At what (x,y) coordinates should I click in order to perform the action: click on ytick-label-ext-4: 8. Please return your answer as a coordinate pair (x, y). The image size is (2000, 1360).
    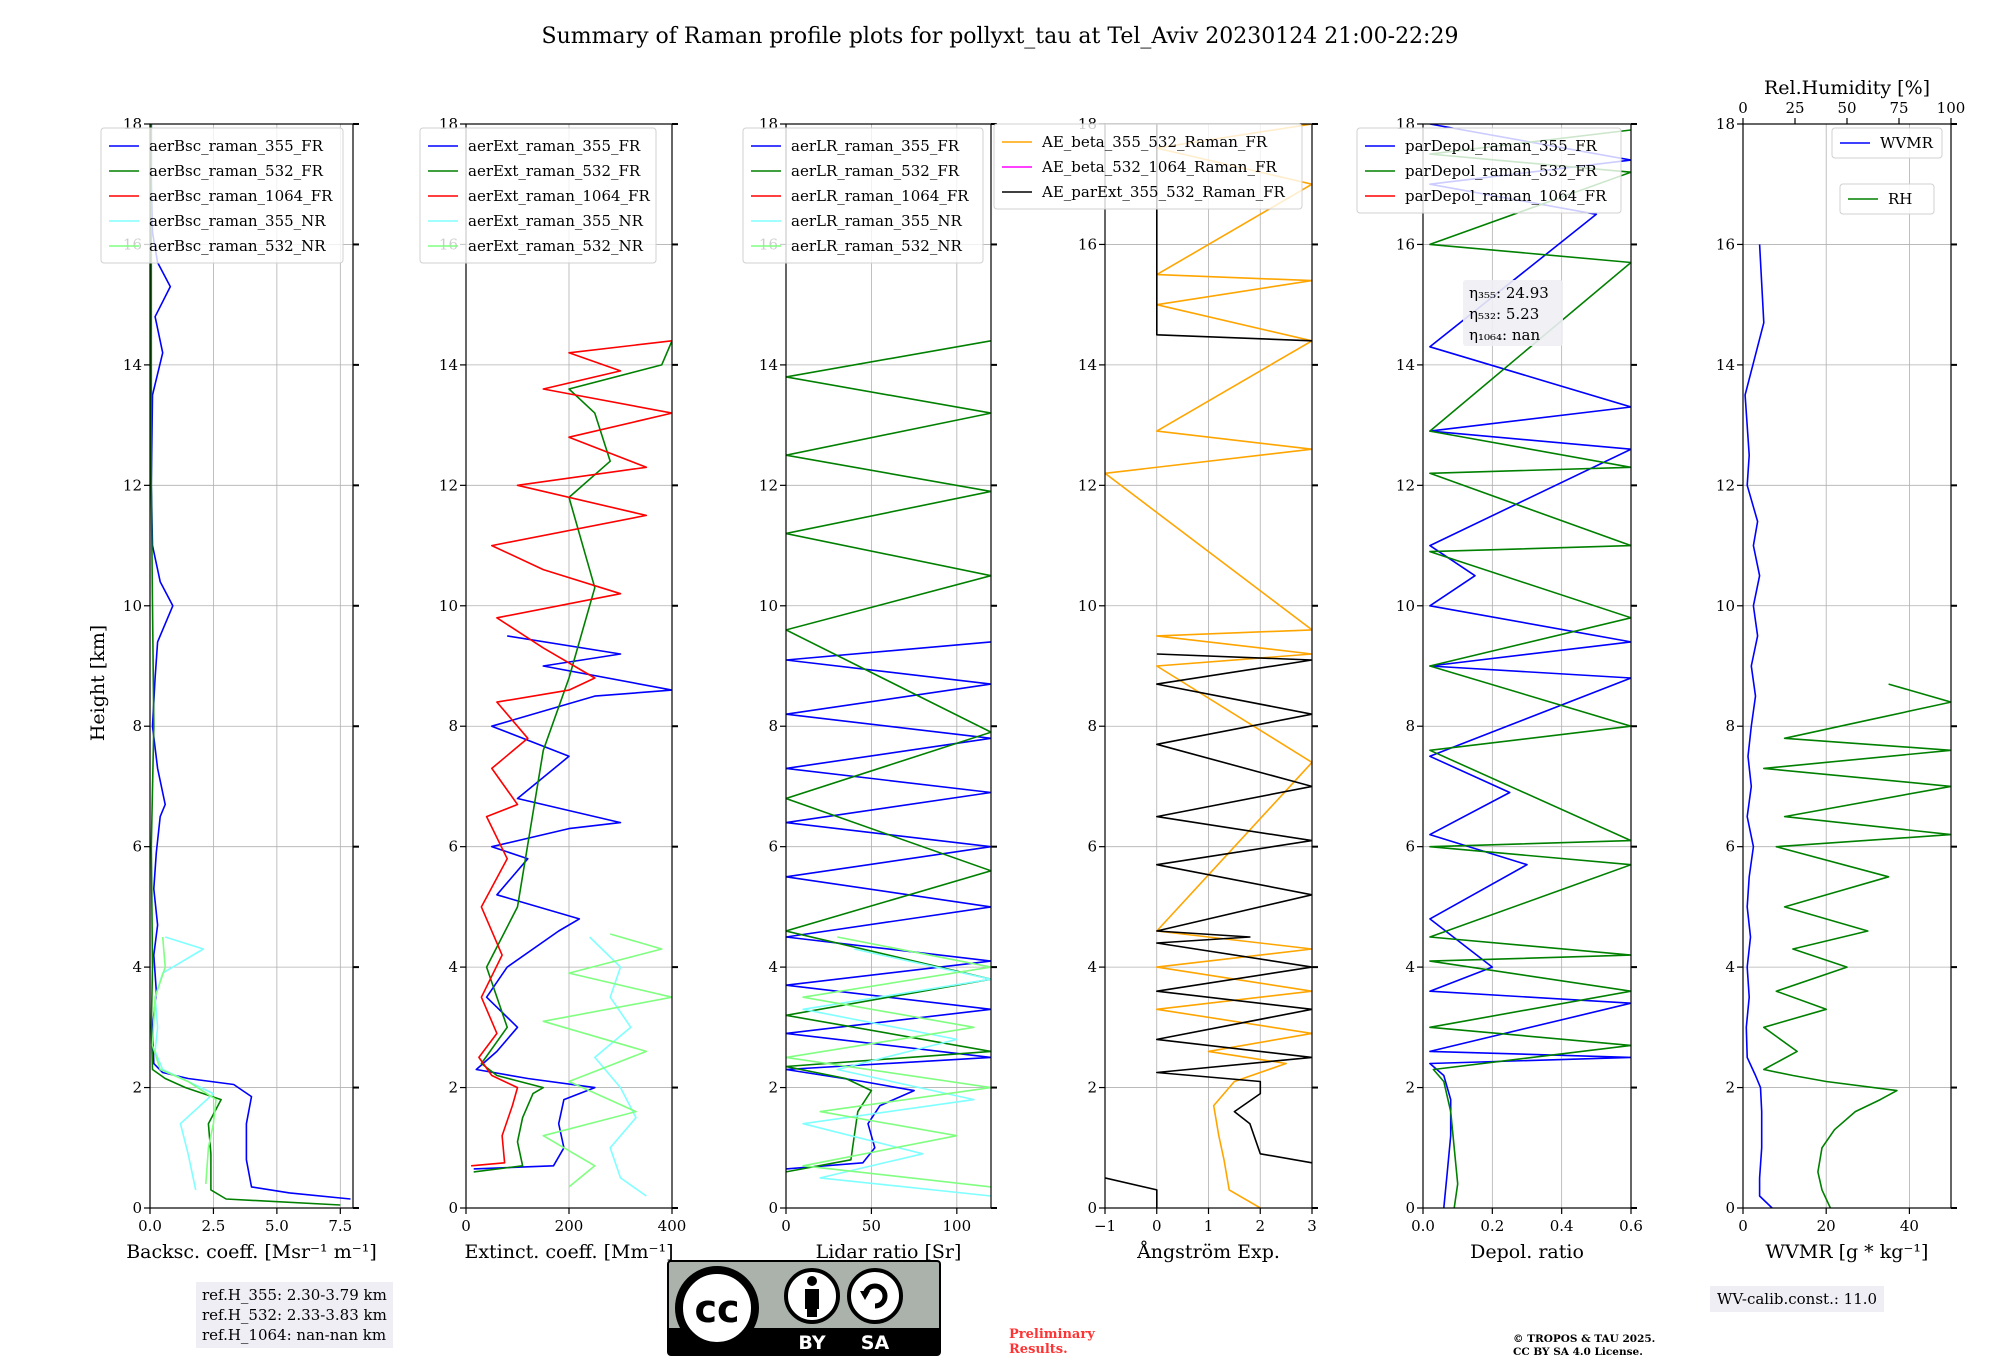
    Looking at the image, I should click on (453, 726).